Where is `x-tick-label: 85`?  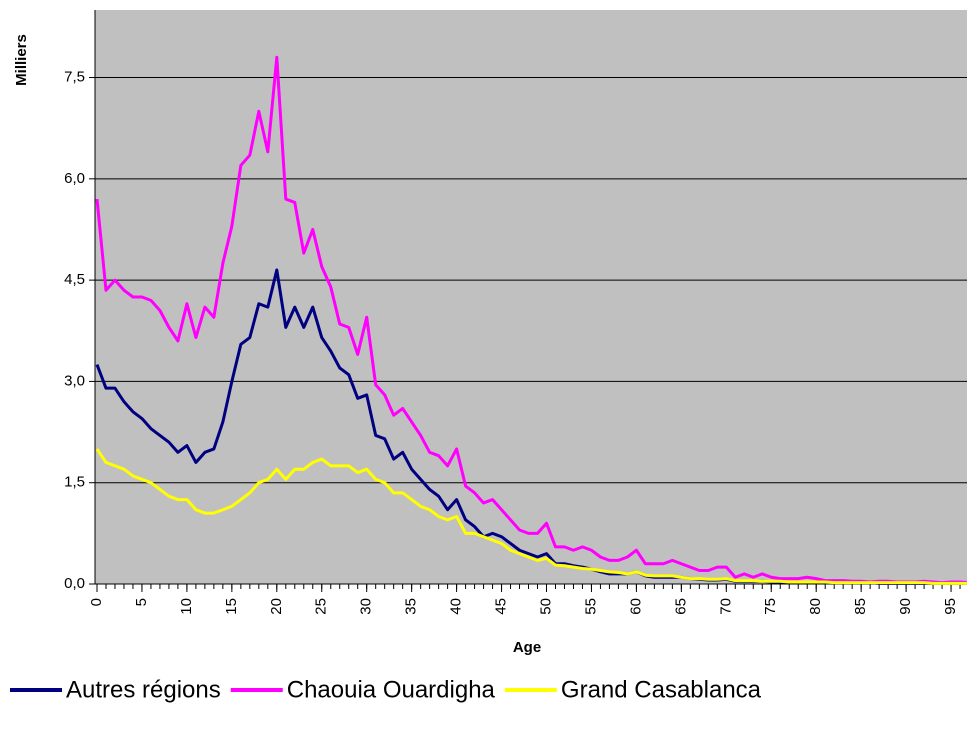 x-tick-label: 85 is located at coordinates (860, 606).